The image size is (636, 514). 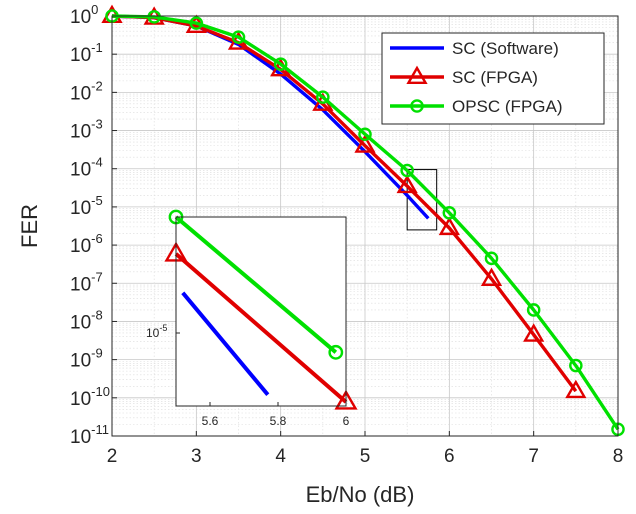 What do you see at coordinates (86, 282) in the screenshot?
I see `y-tick-label: 10⁻⁷` at bounding box center [86, 282].